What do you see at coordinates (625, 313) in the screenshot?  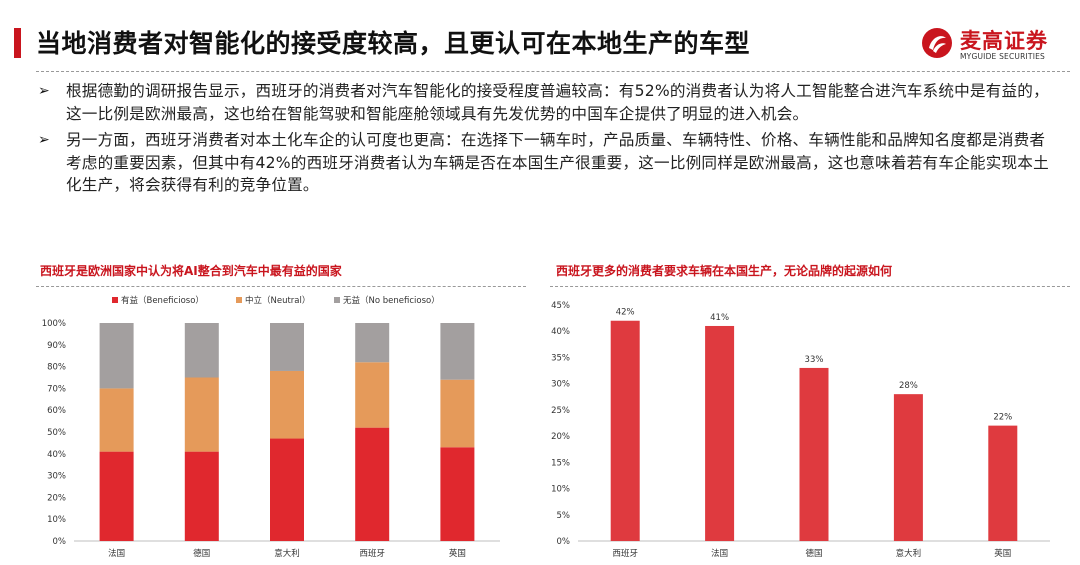 I see `data-label: 42%` at bounding box center [625, 313].